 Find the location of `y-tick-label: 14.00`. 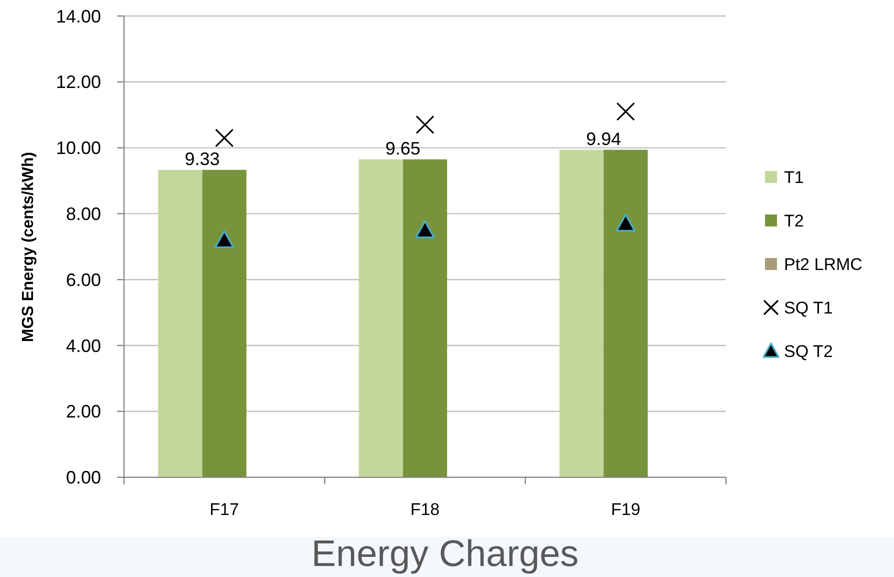

y-tick-label: 14.00 is located at coordinates (78, 16).